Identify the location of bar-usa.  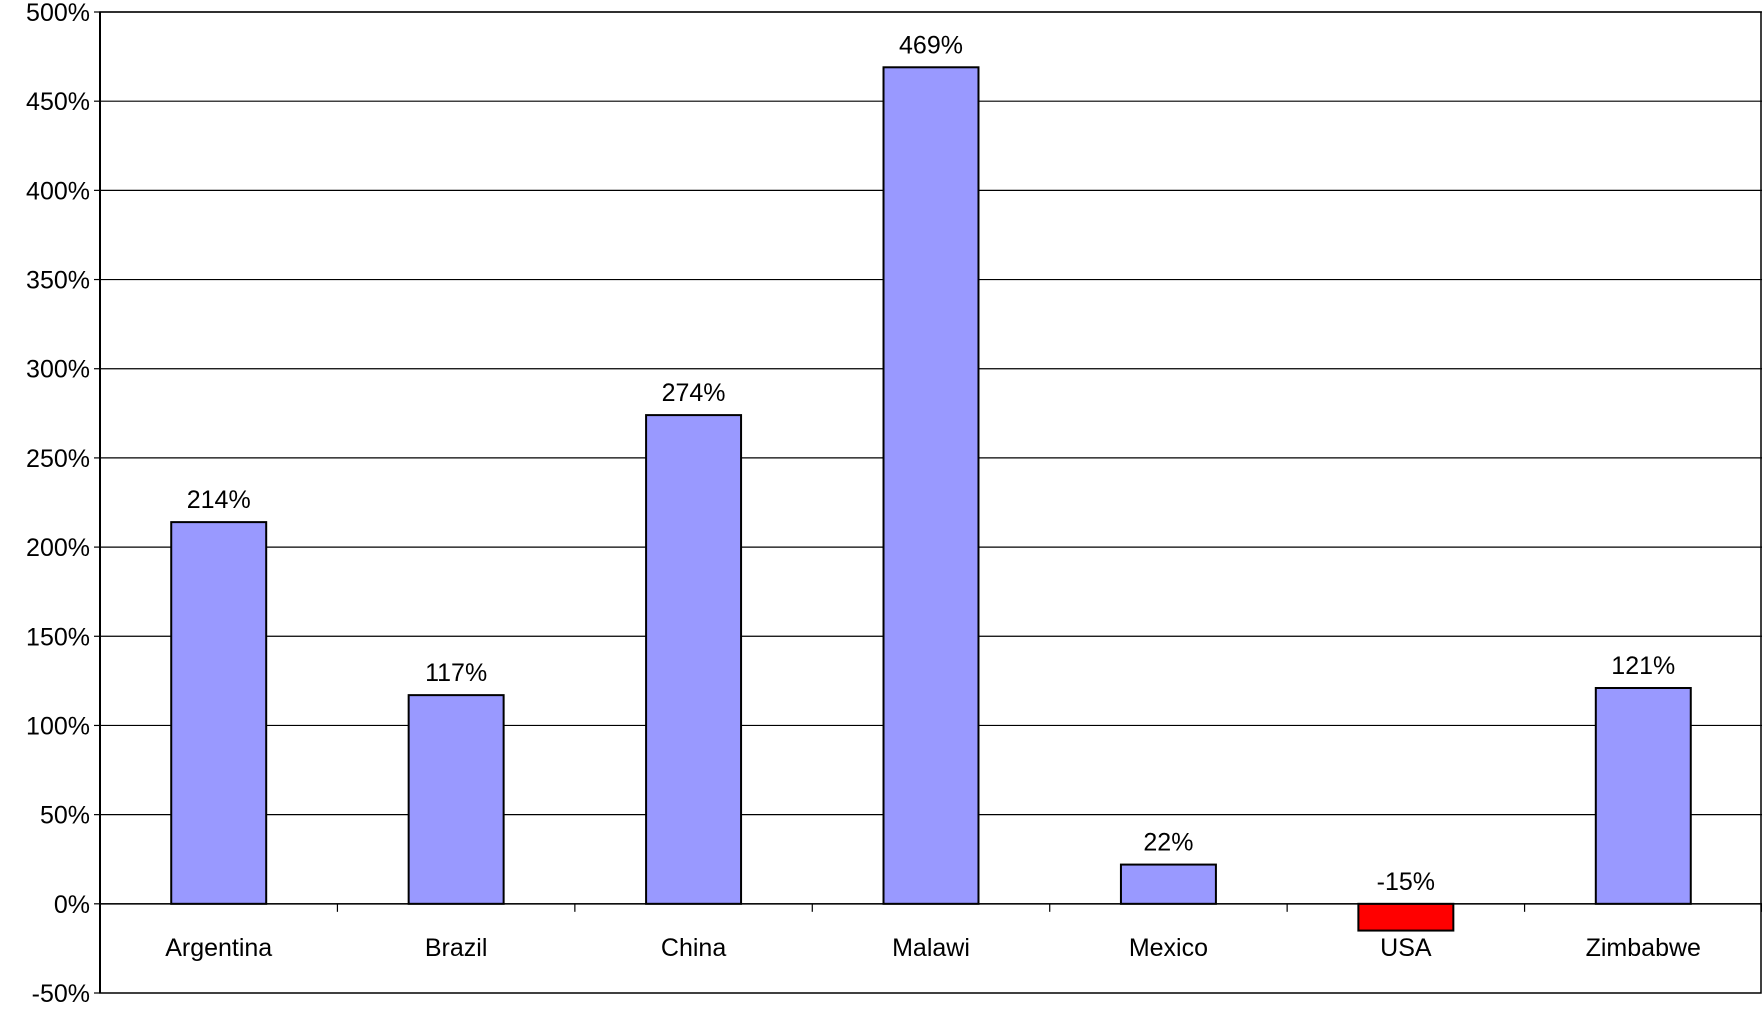
(1406, 917).